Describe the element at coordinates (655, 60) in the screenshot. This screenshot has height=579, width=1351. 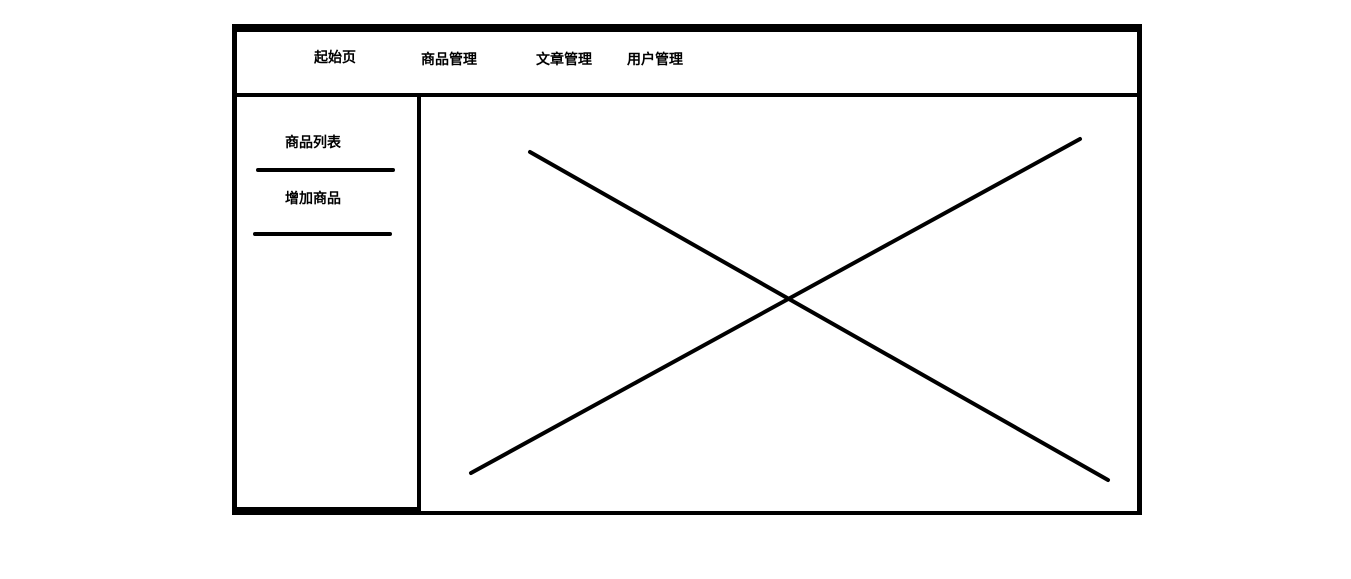
I see `nav-item-user-management: 用户管理` at that location.